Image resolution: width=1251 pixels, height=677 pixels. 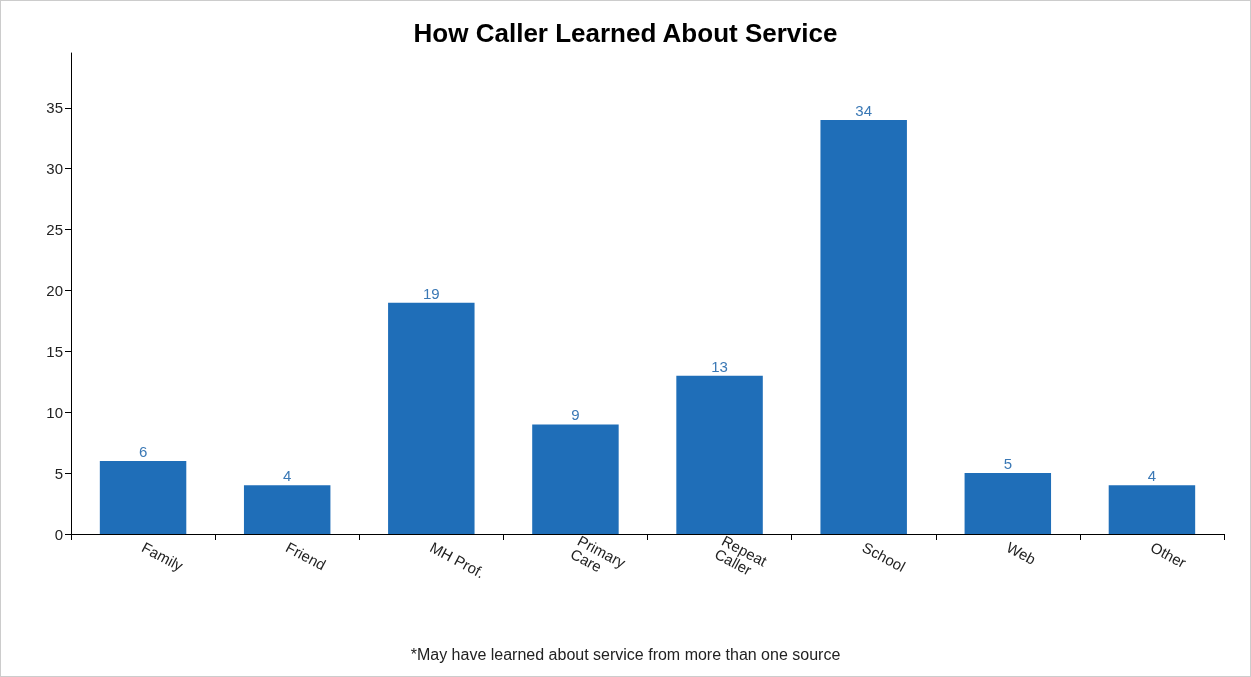 I want to click on y-tick-label: 15, so click(x=54, y=351).